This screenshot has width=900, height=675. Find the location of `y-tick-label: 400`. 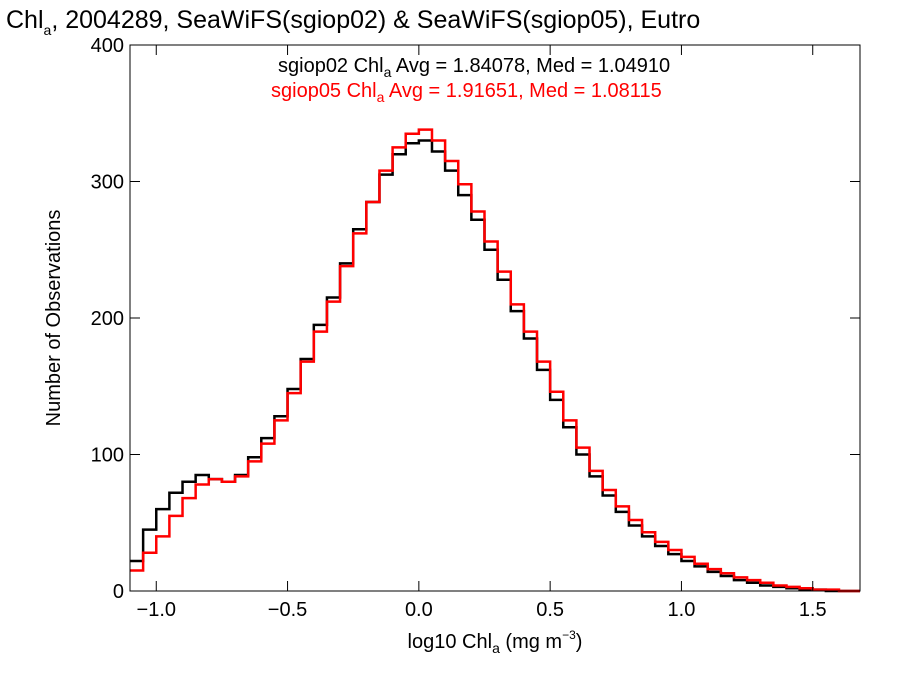

y-tick-label: 400 is located at coordinates (107, 46).